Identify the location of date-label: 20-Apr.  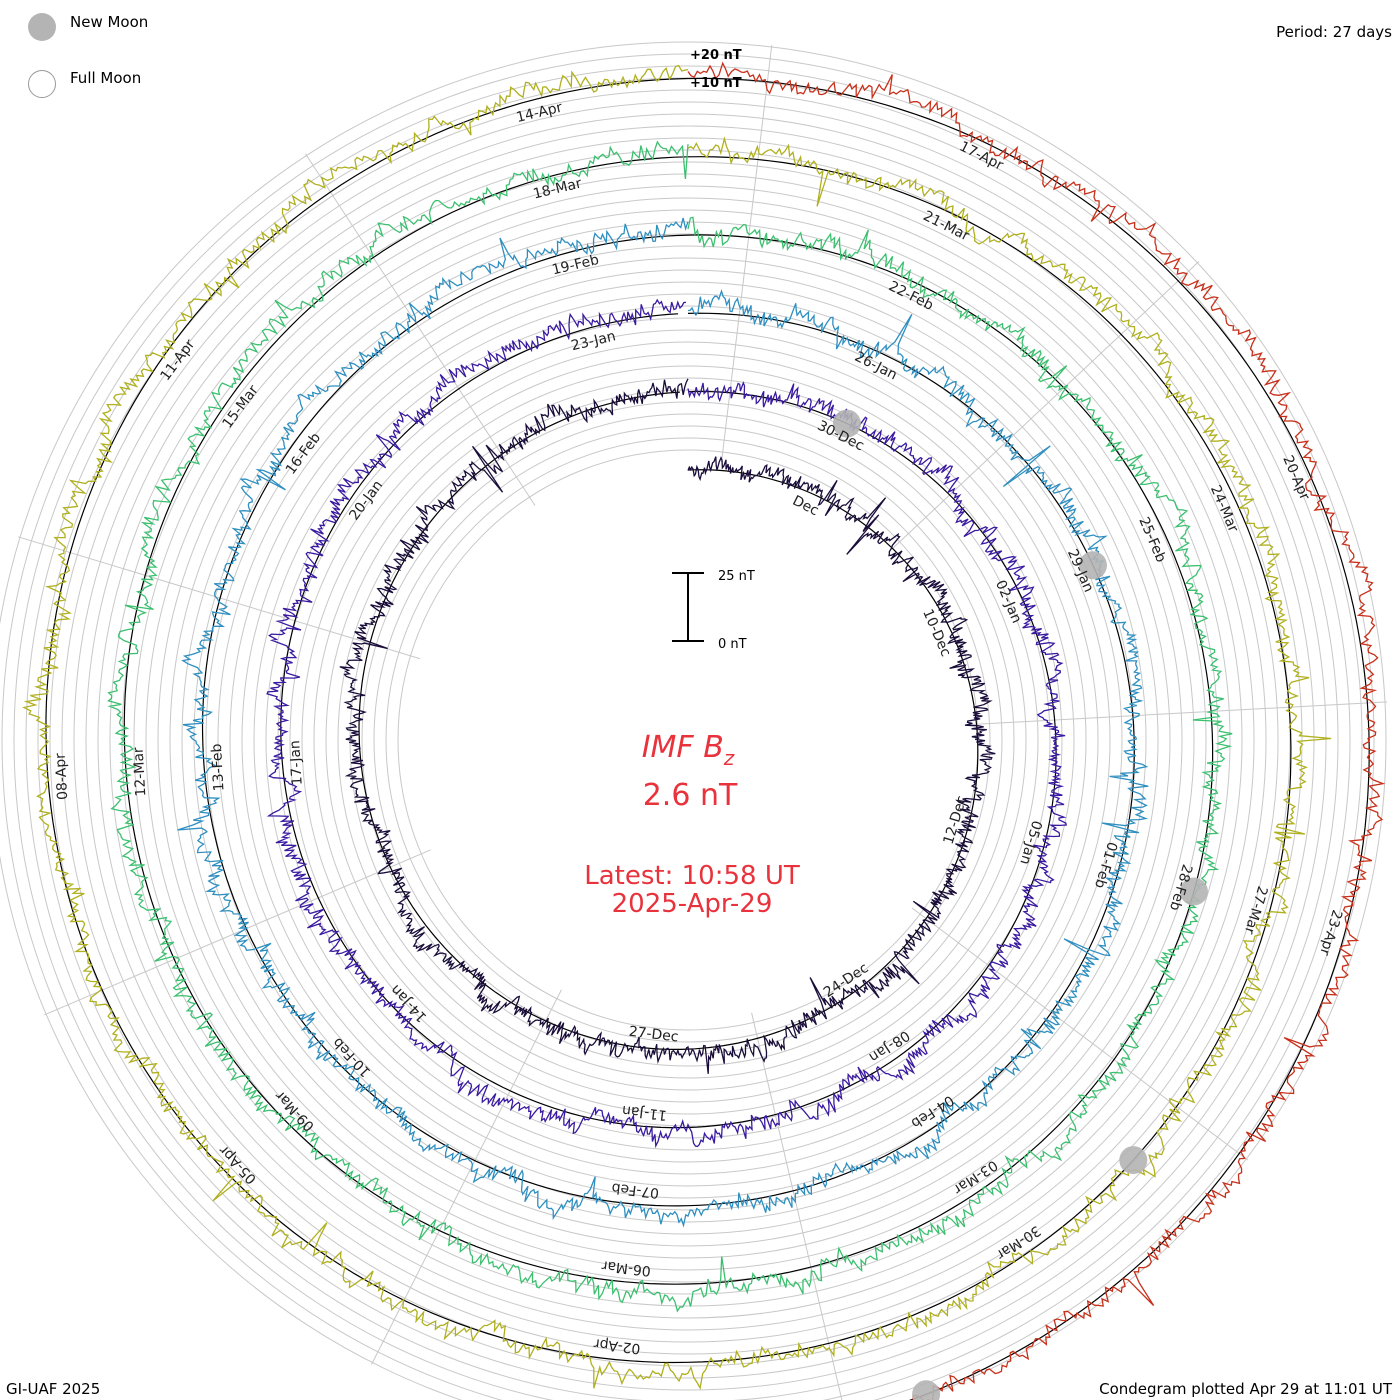
(1295, 478).